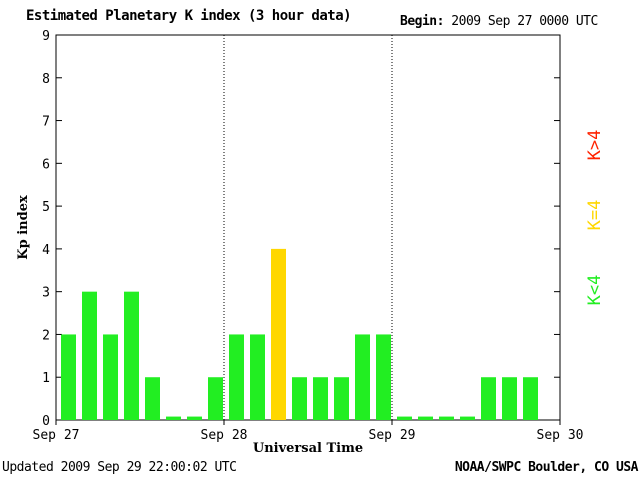  I want to click on x-tick-label: Sep 27, so click(56, 435).